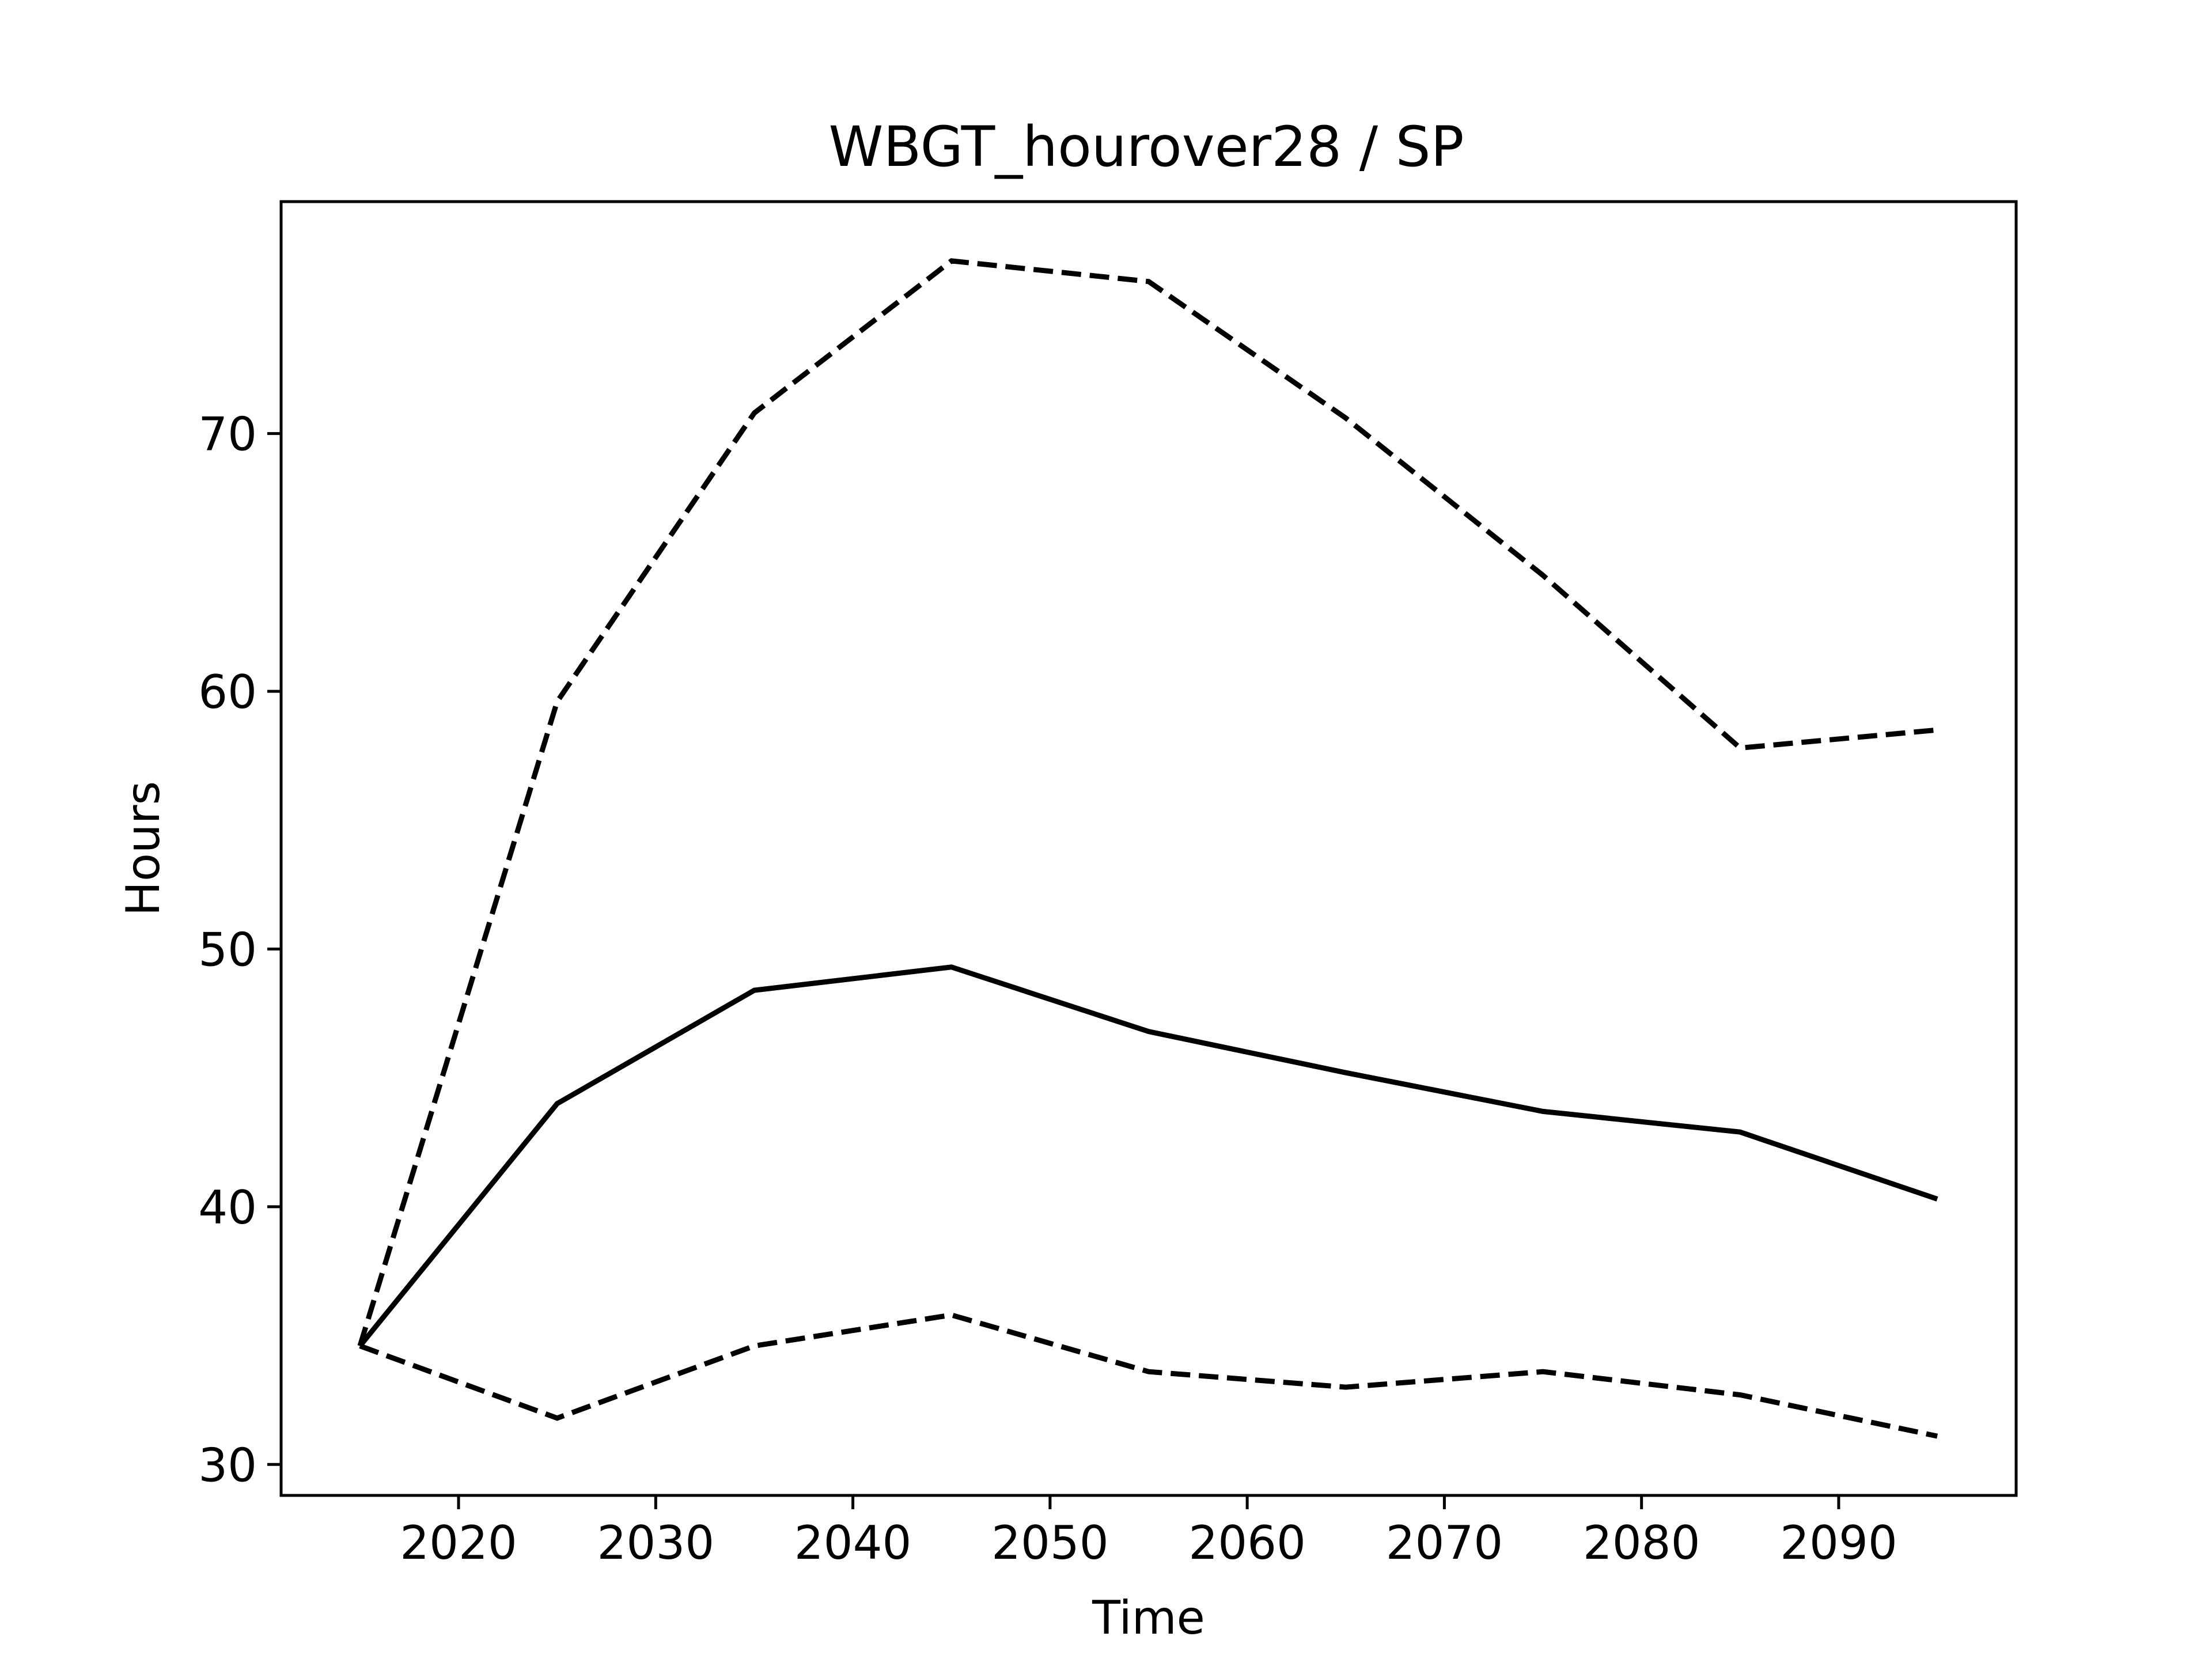 Image resolution: width=2212 pixels, height=1659 pixels. What do you see at coordinates (853, 1543) in the screenshot?
I see `x-tick-label: 2040` at bounding box center [853, 1543].